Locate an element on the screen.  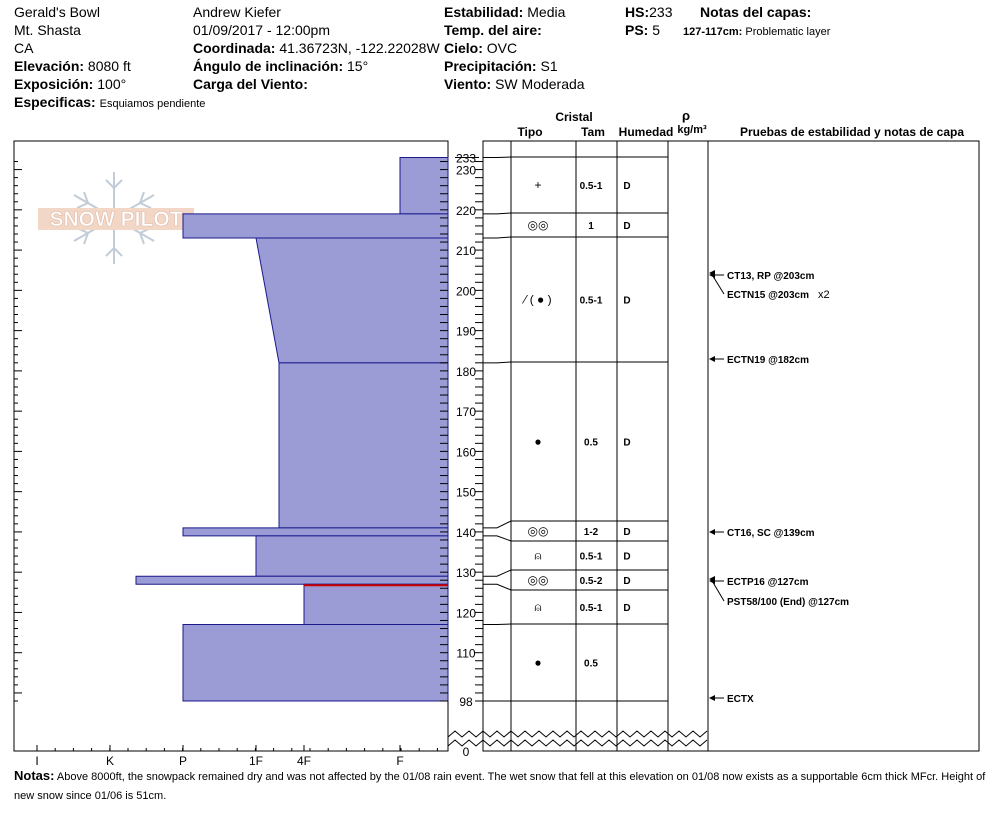
observation-datetime: 01/09/2017 - 12:00pm is located at coordinates (261, 30).